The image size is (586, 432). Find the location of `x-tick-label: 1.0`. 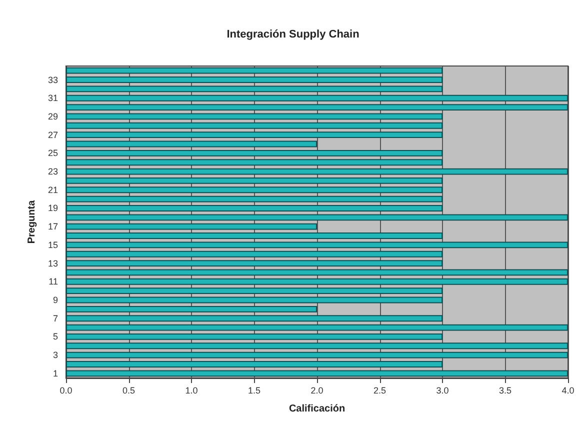

x-tick-label: 1.0 is located at coordinates (191, 391).